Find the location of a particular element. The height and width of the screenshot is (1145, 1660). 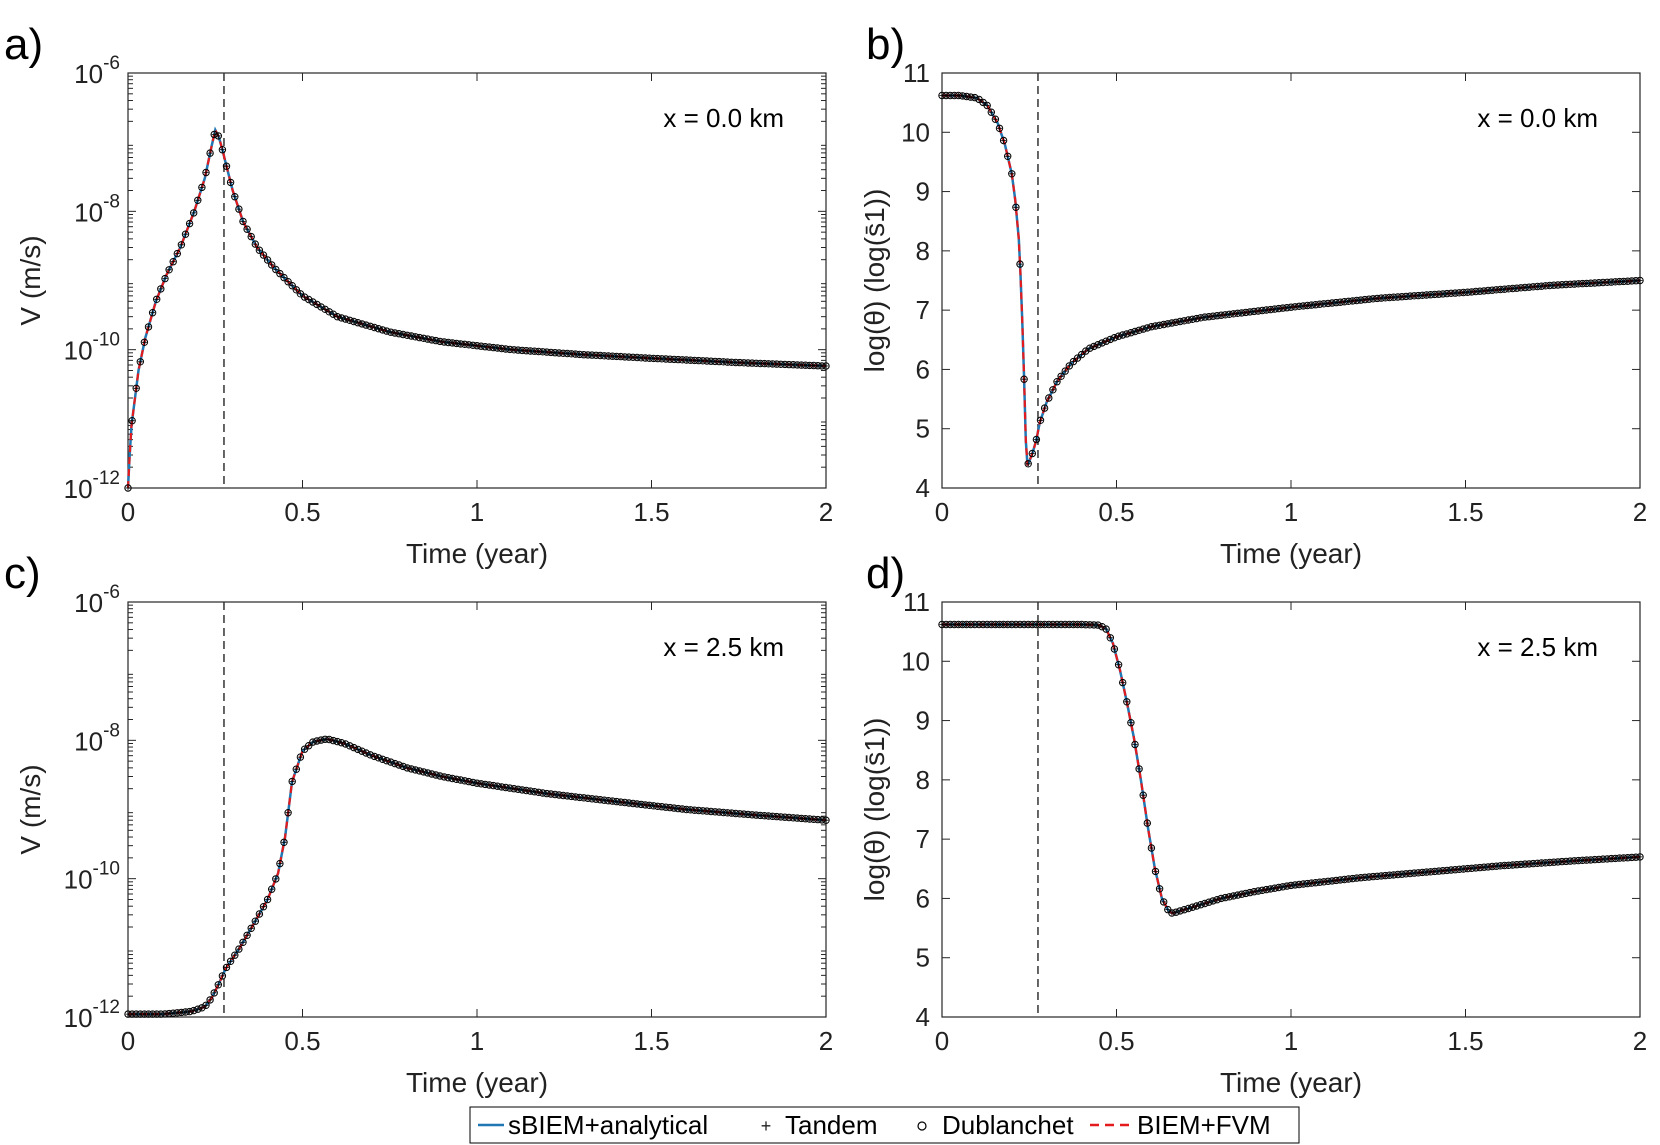

panel-label: d) is located at coordinates (885, 573).